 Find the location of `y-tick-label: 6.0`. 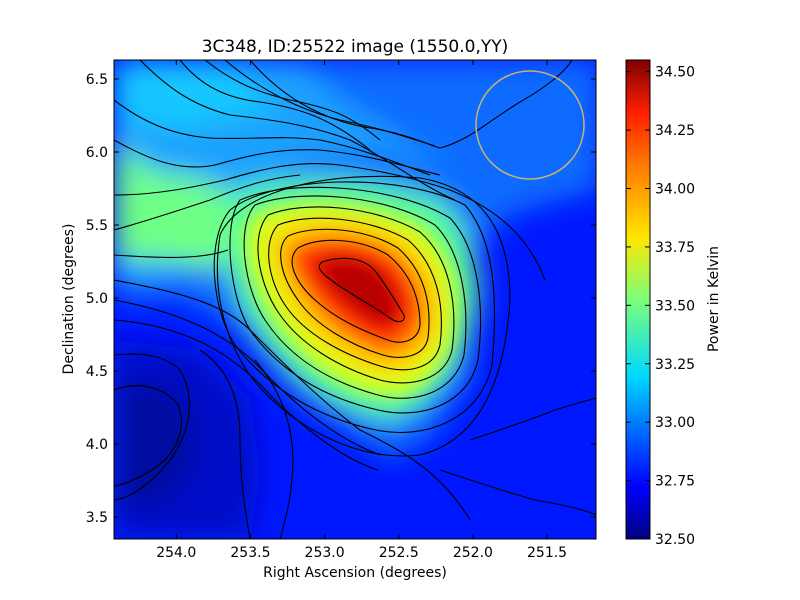

y-tick-label: 6.0 is located at coordinates (97, 153).